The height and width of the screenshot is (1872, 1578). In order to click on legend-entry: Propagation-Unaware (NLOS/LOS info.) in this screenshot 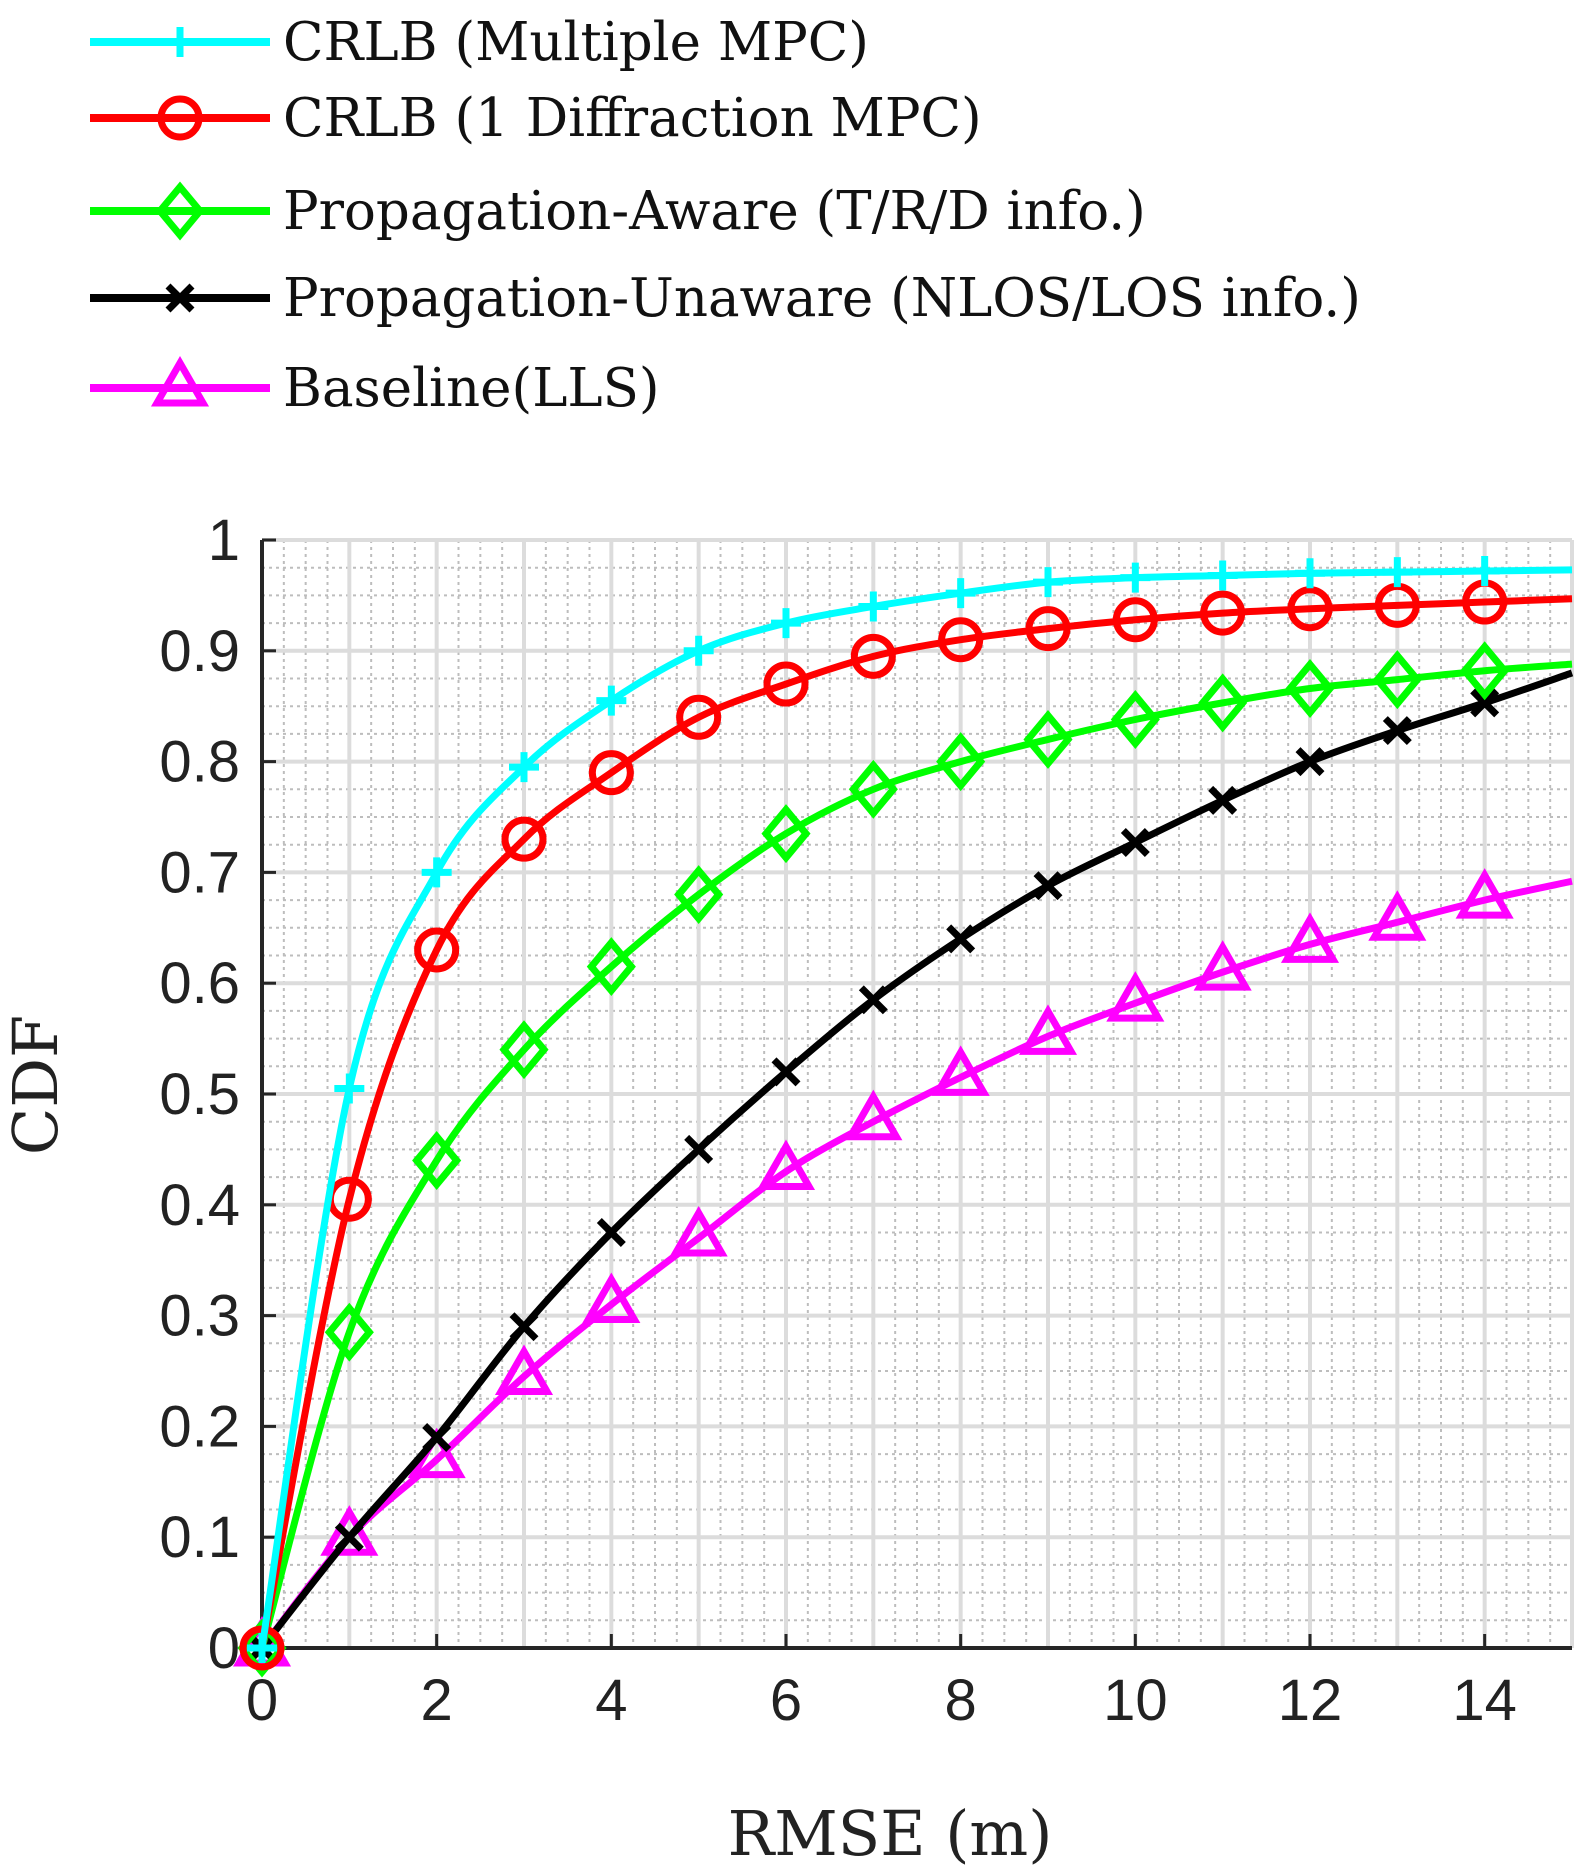, I will do `click(725, 298)`.